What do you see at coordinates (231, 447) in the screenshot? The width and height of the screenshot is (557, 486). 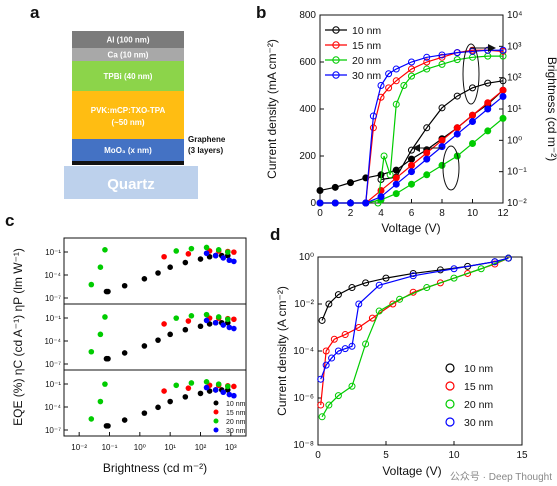 I see `chart-c-xtick-label: 10³` at bounding box center [231, 447].